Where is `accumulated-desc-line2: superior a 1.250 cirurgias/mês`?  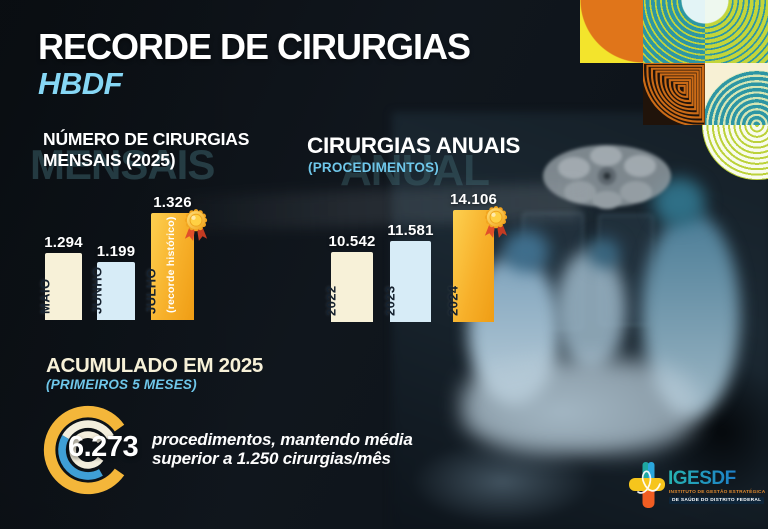
accumulated-desc-line2: superior a 1.250 cirurgias/mês is located at coordinates (271, 458).